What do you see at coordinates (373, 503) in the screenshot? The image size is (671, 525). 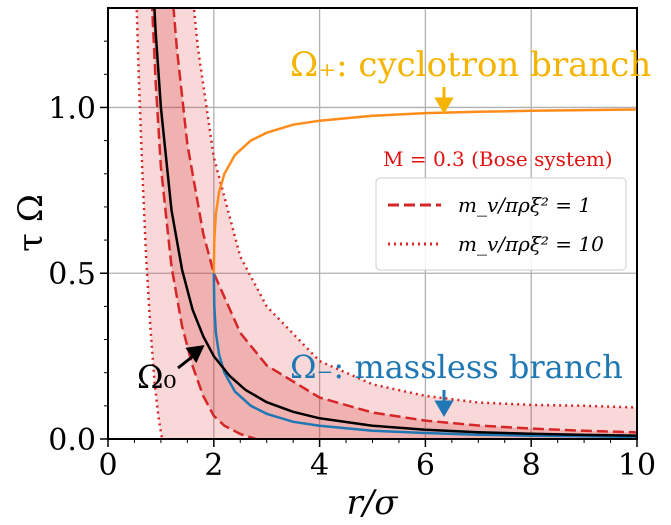 I see `x-axis-label: r/σ` at bounding box center [373, 503].